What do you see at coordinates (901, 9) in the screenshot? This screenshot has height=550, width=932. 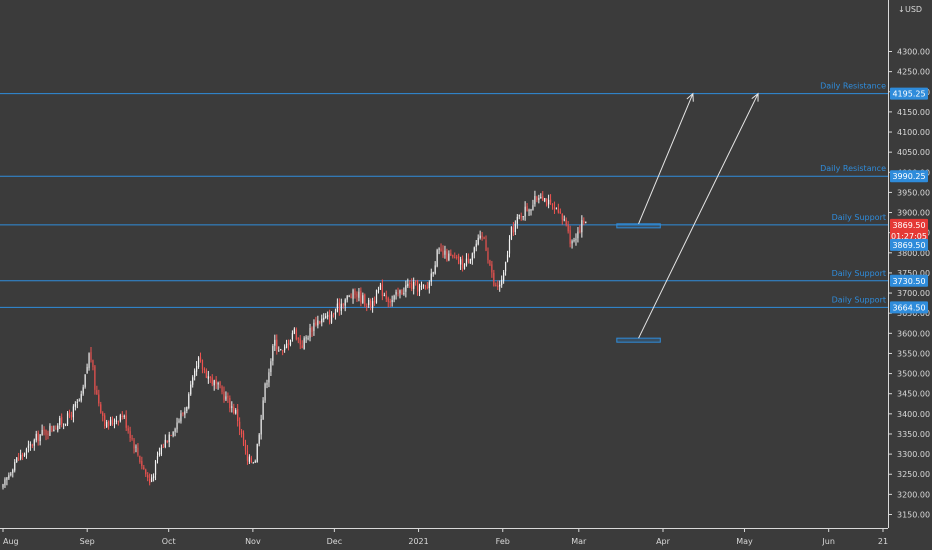 I see `scale-glyph: ↓` at bounding box center [901, 9].